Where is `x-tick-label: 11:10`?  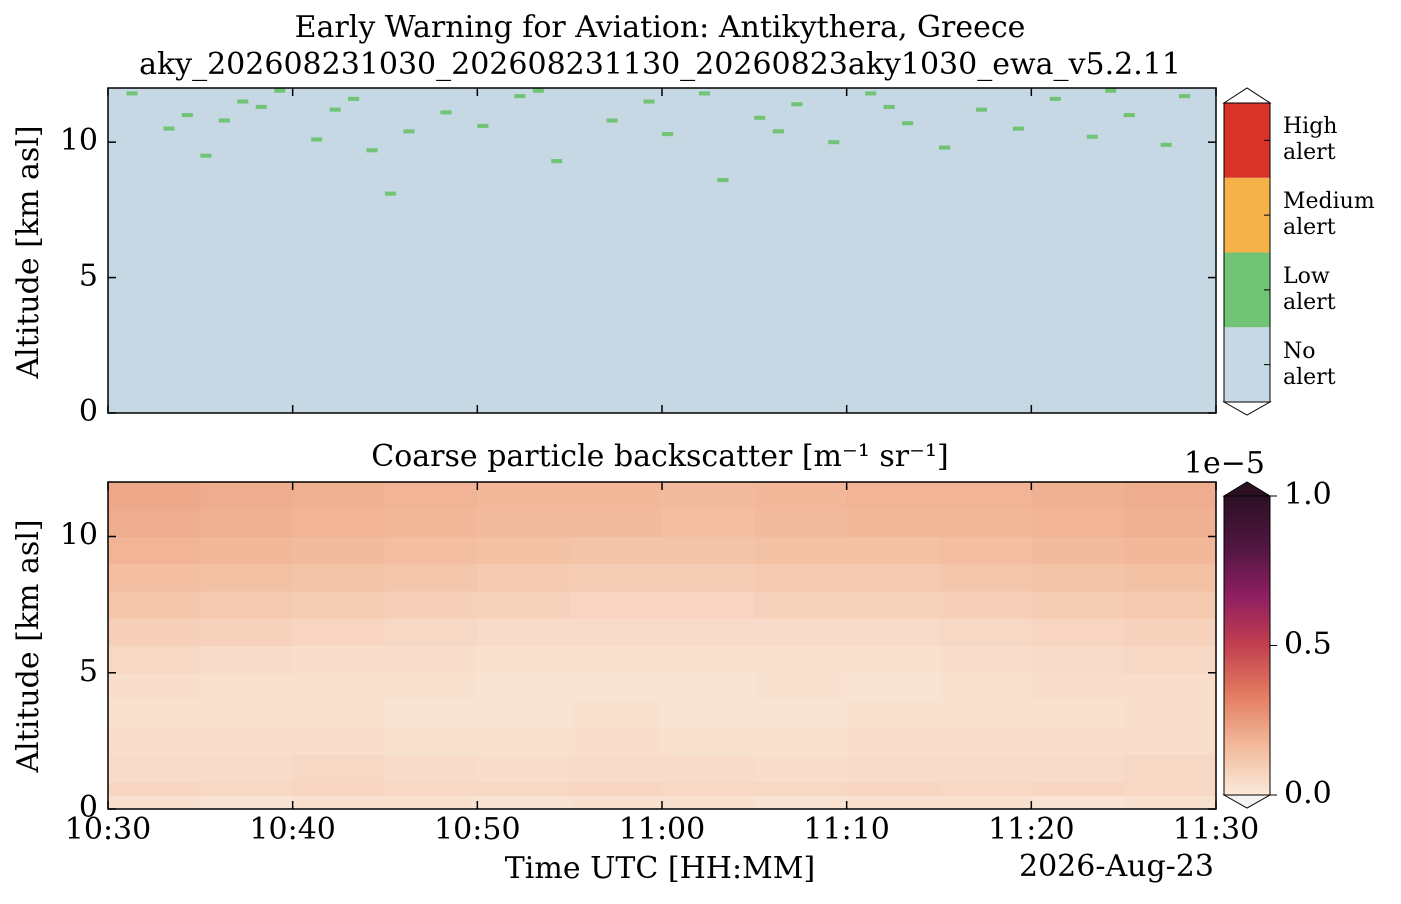
x-tick-label: 11:10 is located at coordinates (846, 829).